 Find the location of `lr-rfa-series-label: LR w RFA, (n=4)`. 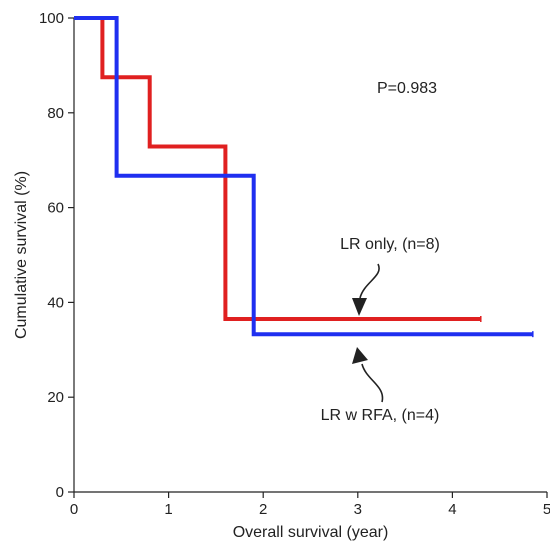

lr-rfa-series-label: LR w RFA, (n=4) is located at coordinates (380, 415).